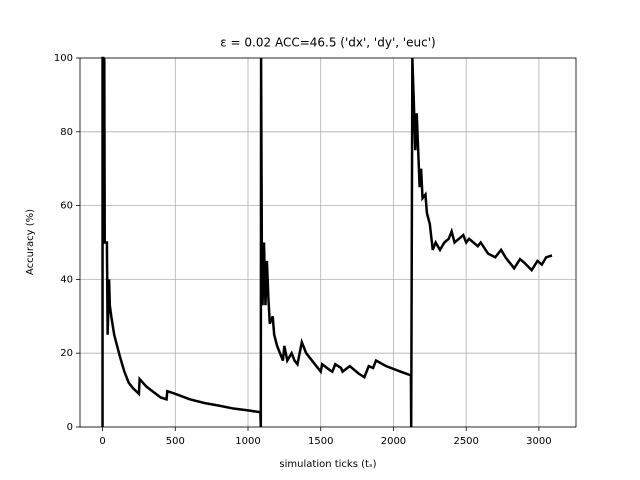  I want to click on y-tick-label: 0, so click(70, 427).